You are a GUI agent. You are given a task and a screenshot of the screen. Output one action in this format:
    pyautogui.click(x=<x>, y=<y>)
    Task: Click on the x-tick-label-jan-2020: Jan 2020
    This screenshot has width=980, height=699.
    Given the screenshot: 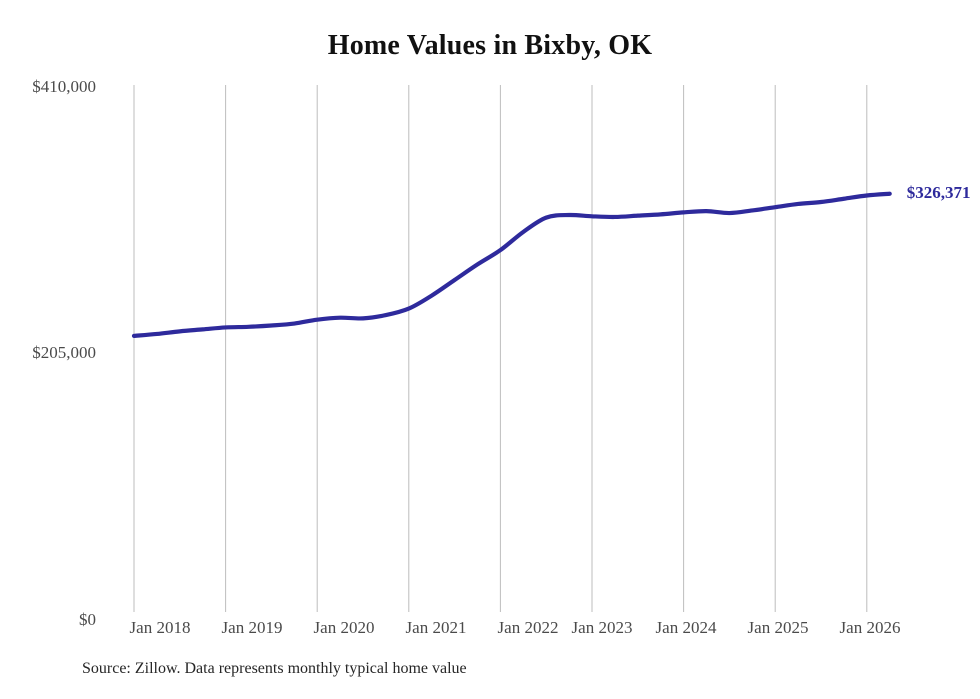 What is the action you would take?
    pyautogui.click(x=344, y=627)
    